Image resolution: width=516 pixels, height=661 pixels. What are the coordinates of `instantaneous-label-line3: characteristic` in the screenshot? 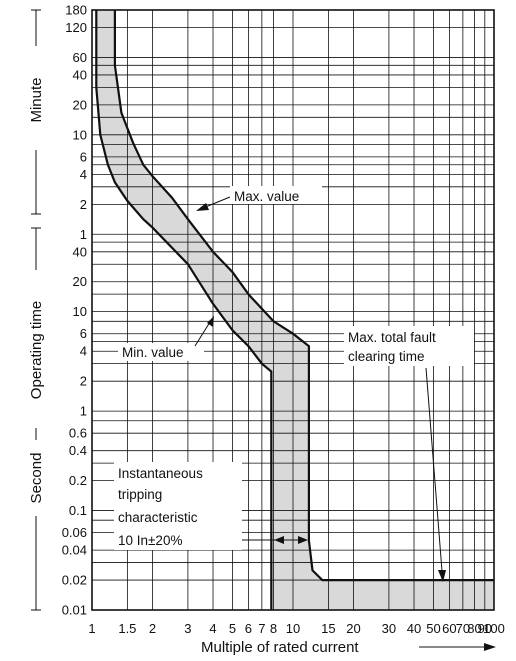 It's located at (158, 517).